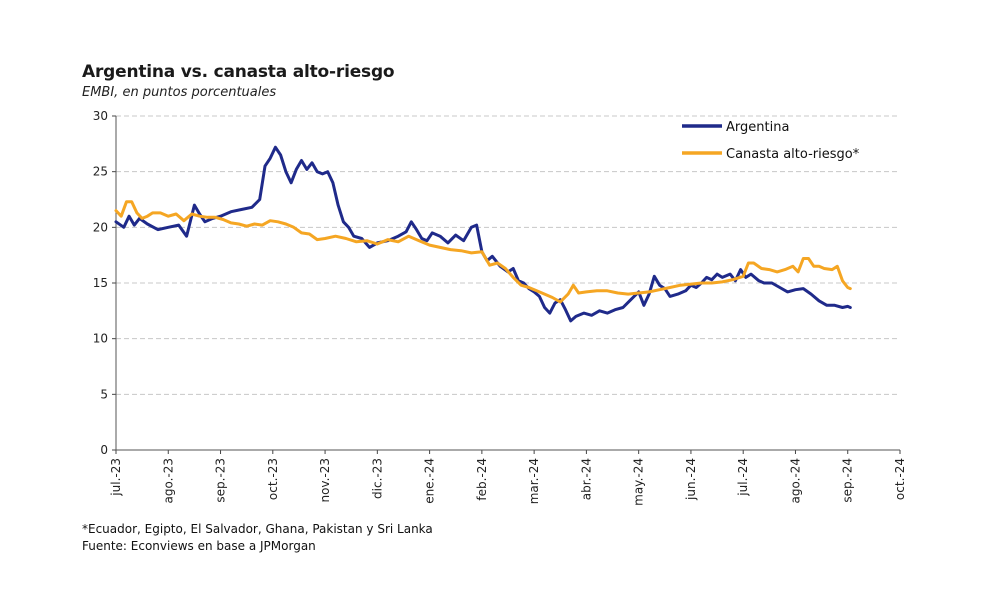  I want to click on x-tick-label: ago.-23, so click(168, 481).